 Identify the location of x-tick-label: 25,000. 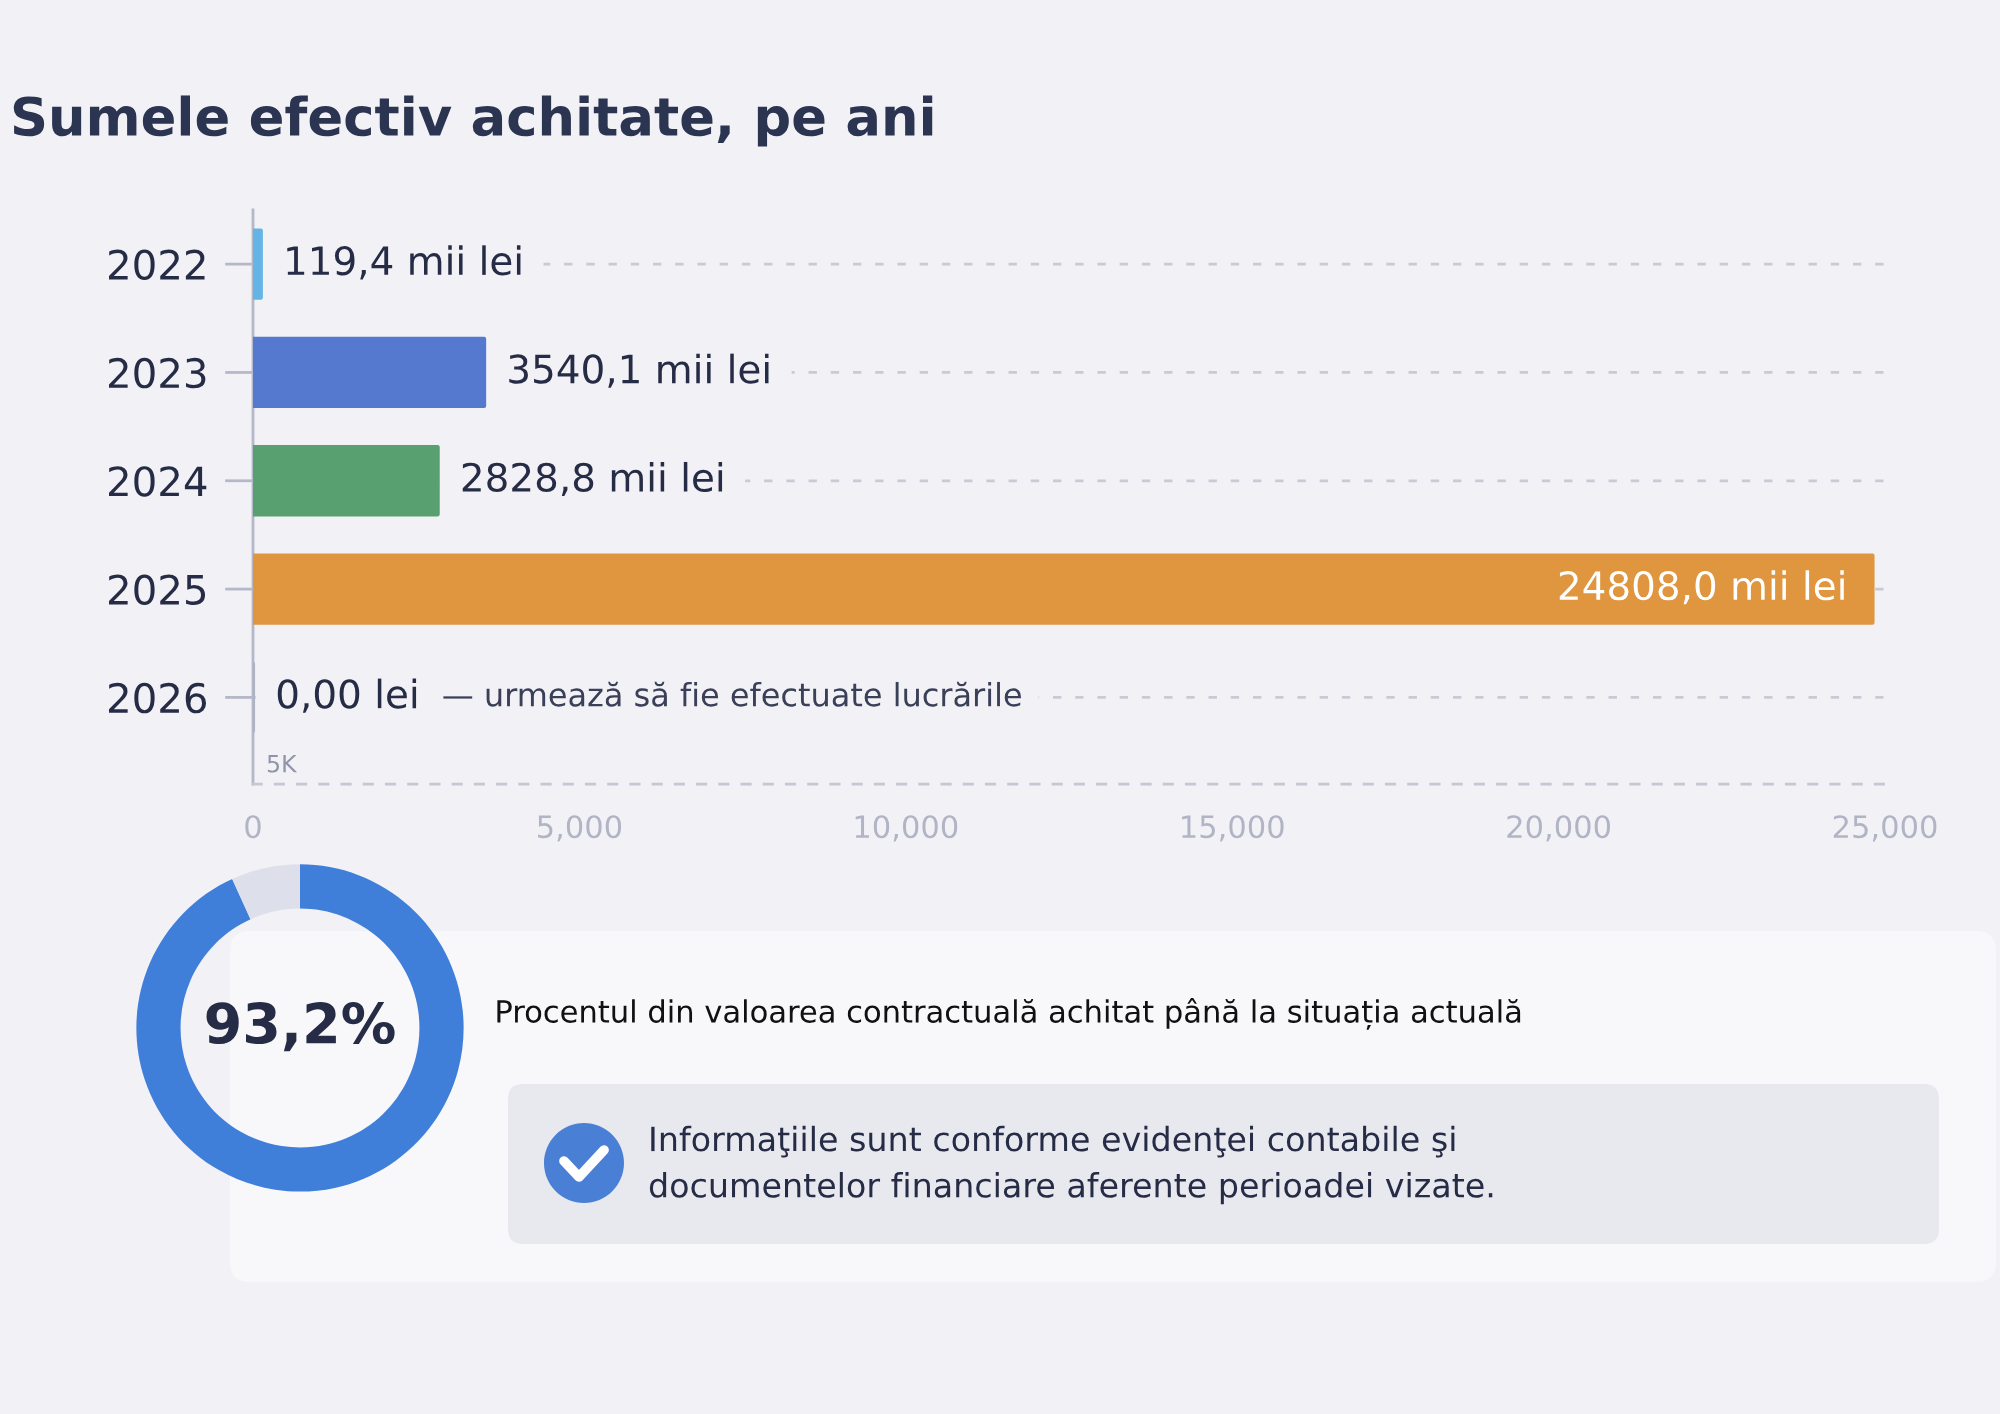
(1885, 828).